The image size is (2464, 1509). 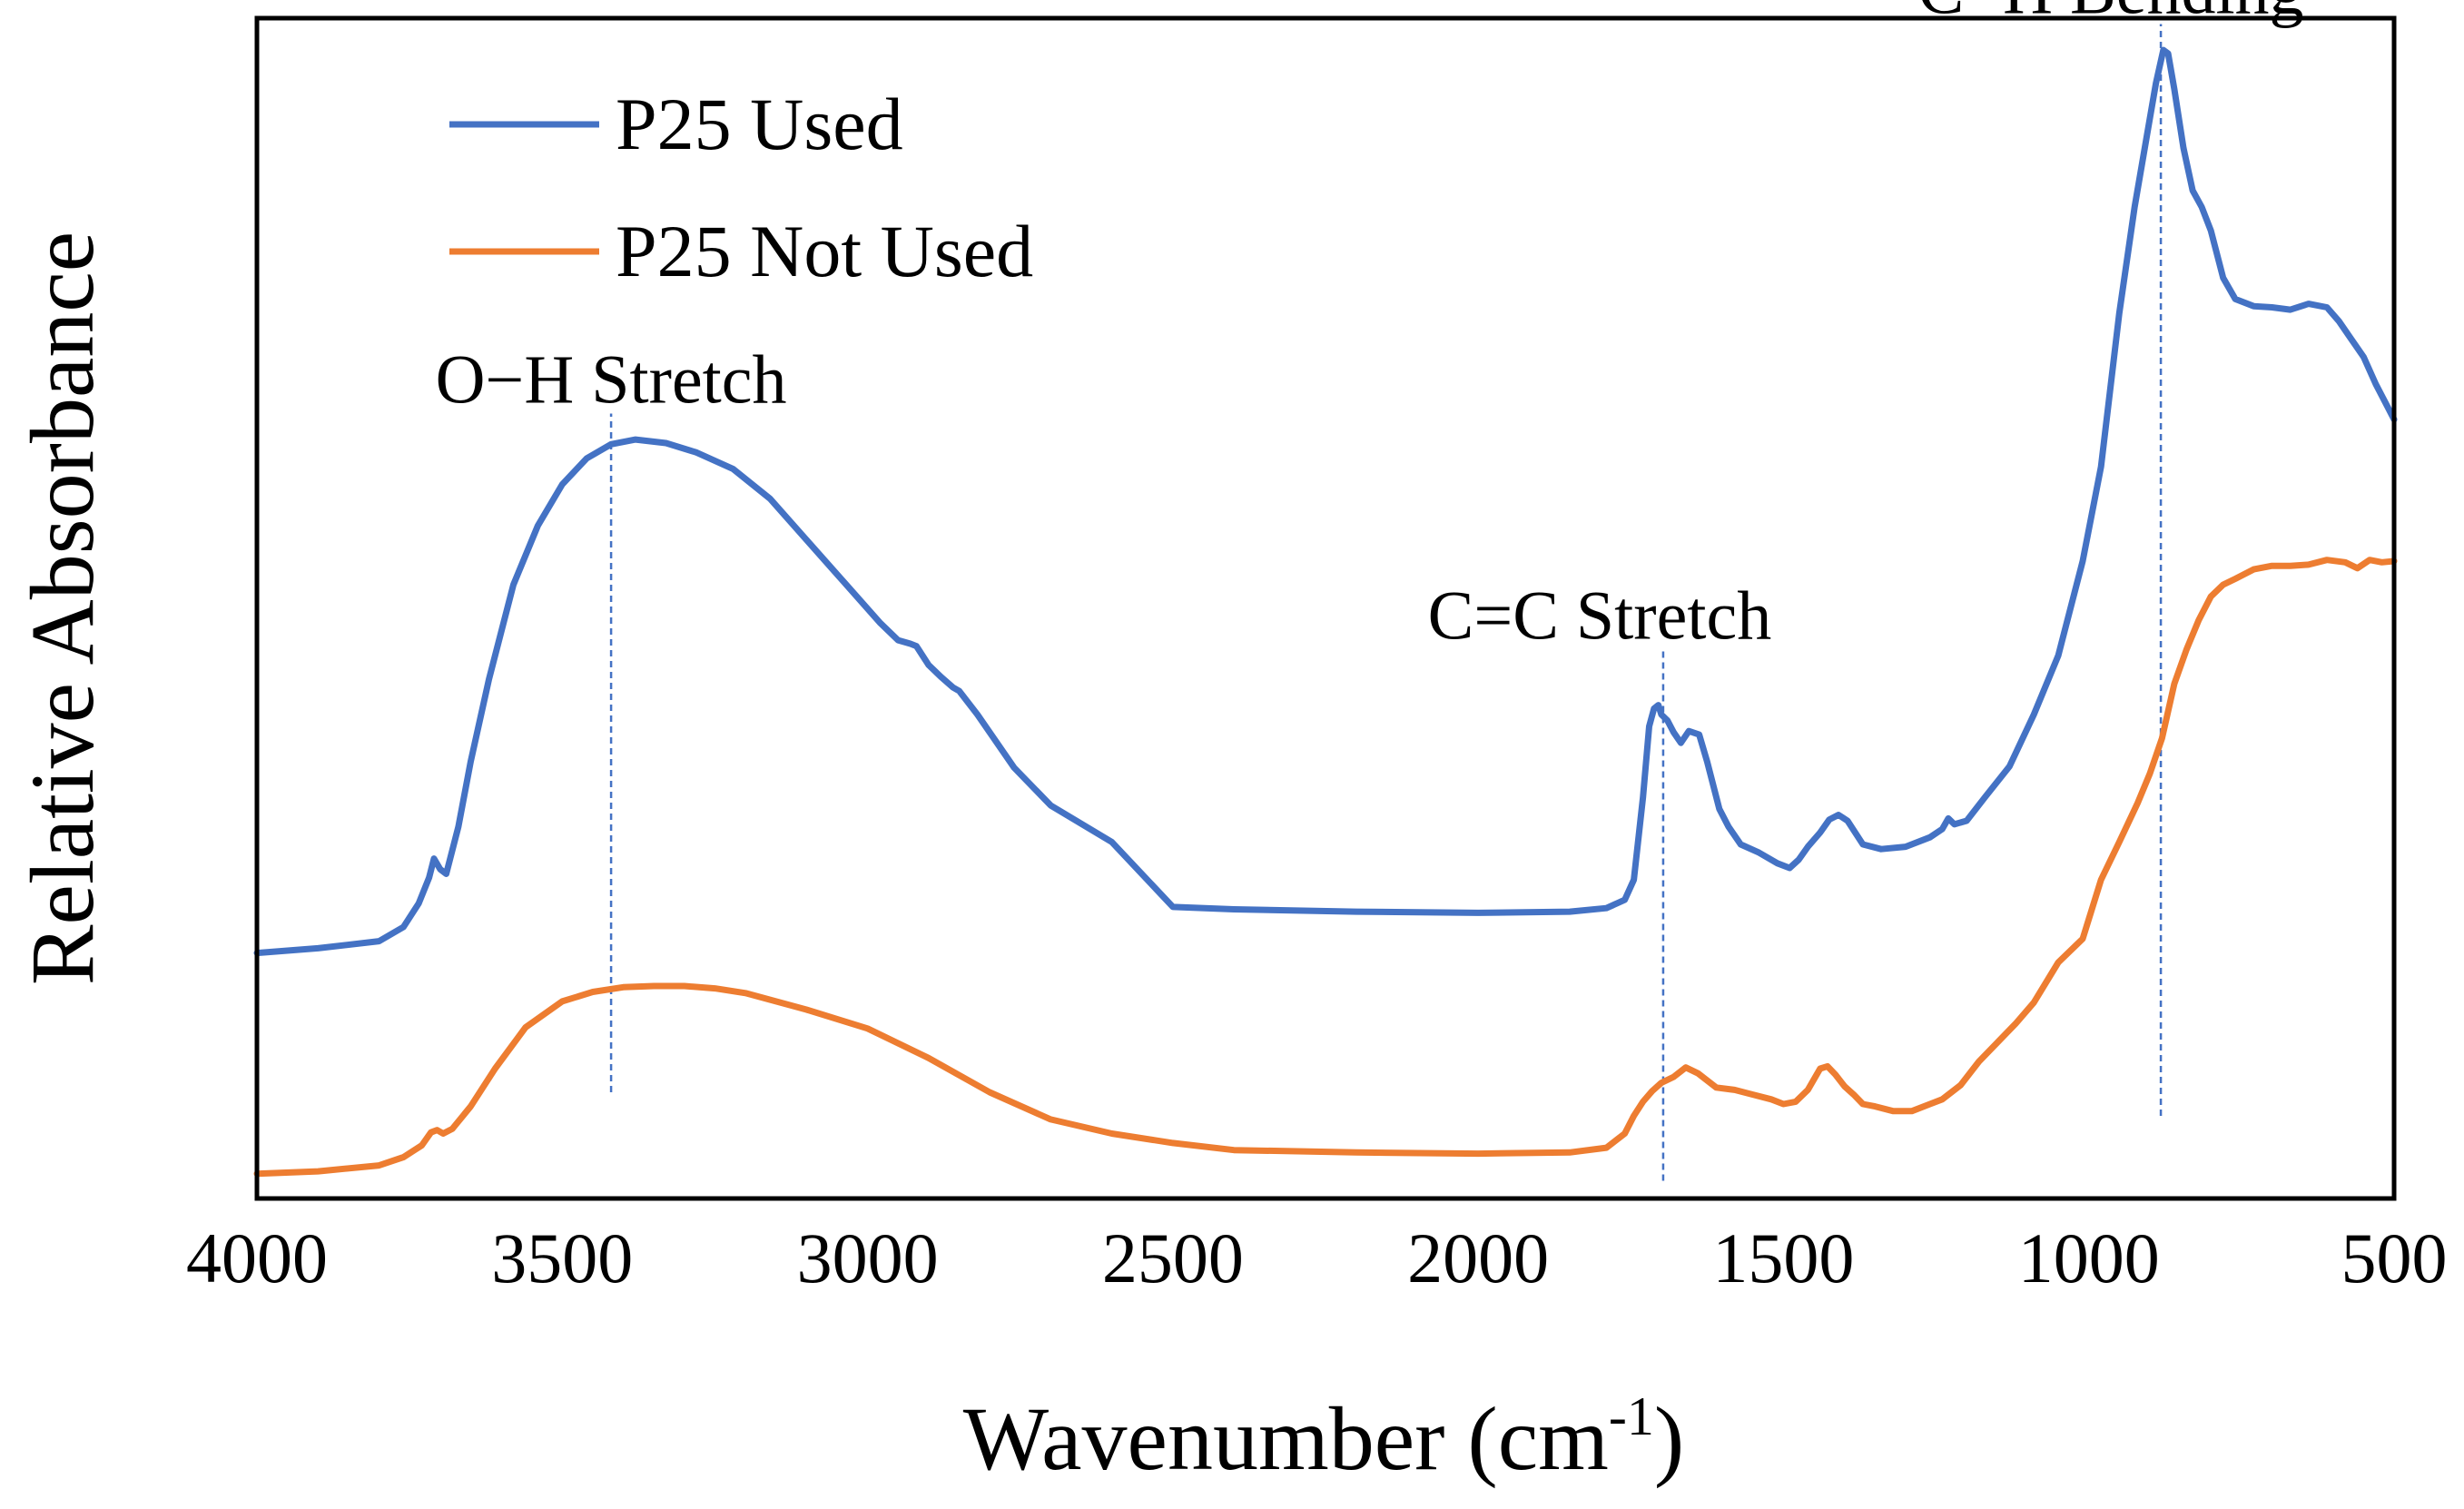 What do you see at coordinates (2089, 1257) in the screenshot?
I see `x-tick-label-1000: 1000` at bounding box center [2089, 1257].